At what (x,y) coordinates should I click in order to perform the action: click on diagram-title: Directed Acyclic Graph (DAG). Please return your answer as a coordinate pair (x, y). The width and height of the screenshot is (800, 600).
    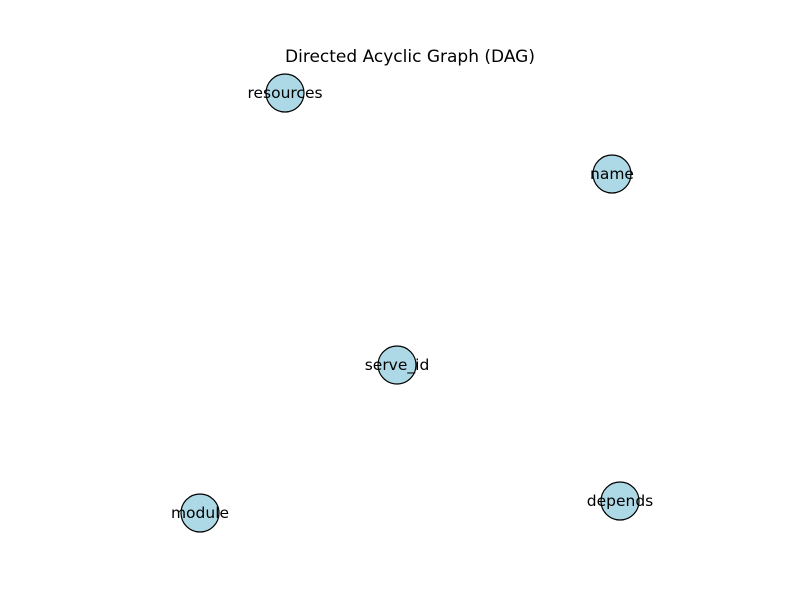
    Looking at the image, I should click on (410, 57).